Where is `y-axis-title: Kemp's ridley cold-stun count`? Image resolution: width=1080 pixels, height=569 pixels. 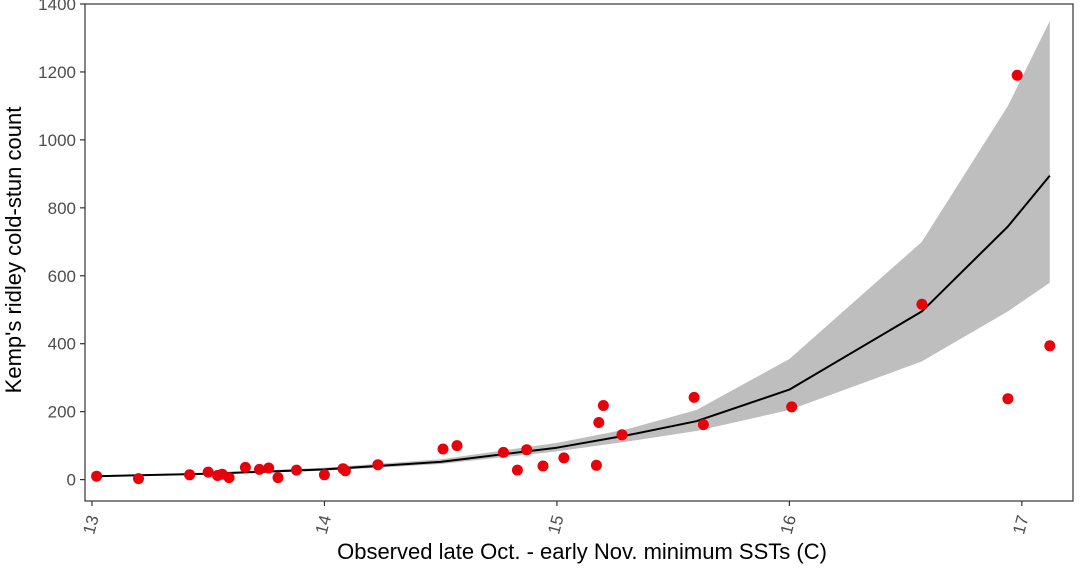
y-axis-title: Kemp's ridley cold-stun count is located at coordinates (13, 250).